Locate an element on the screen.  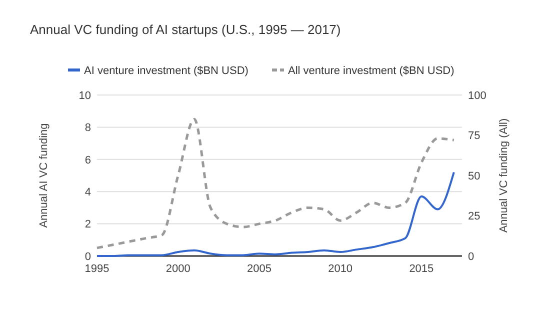
y-axis-title: Annual AI VC funding is located at coordinates (44, 175).